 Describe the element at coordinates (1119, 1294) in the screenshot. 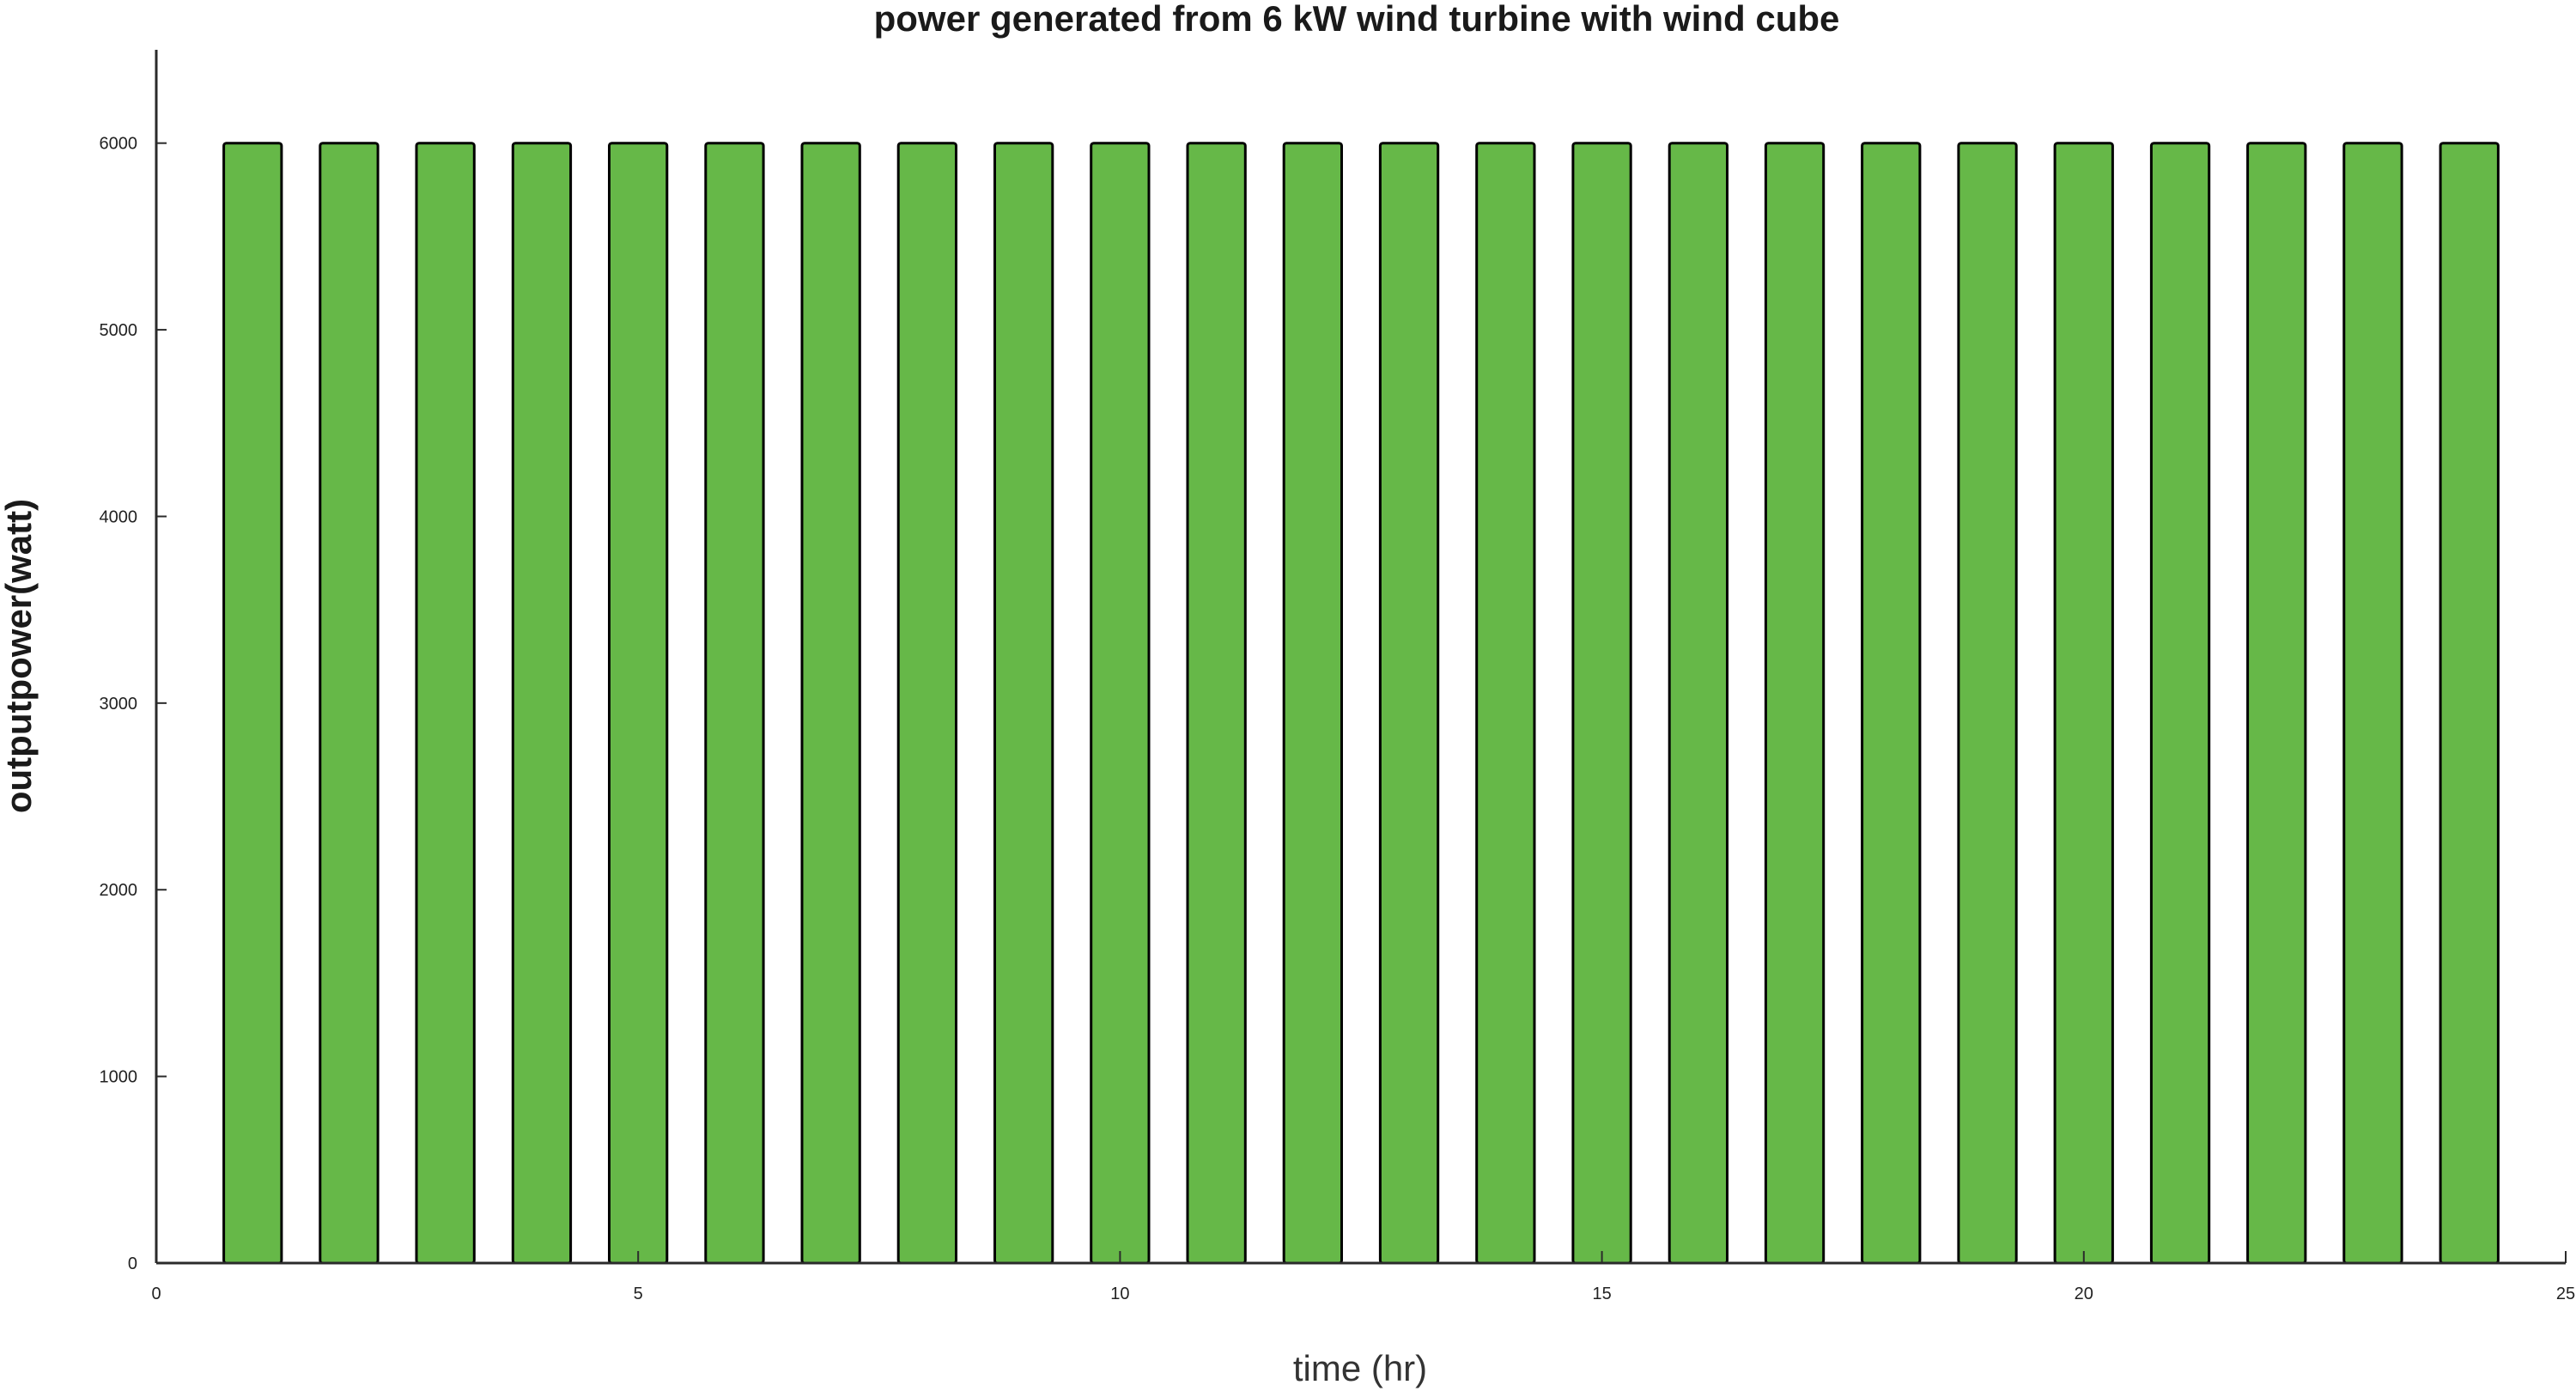

I see `x-tick-label-10: 10` at that location.